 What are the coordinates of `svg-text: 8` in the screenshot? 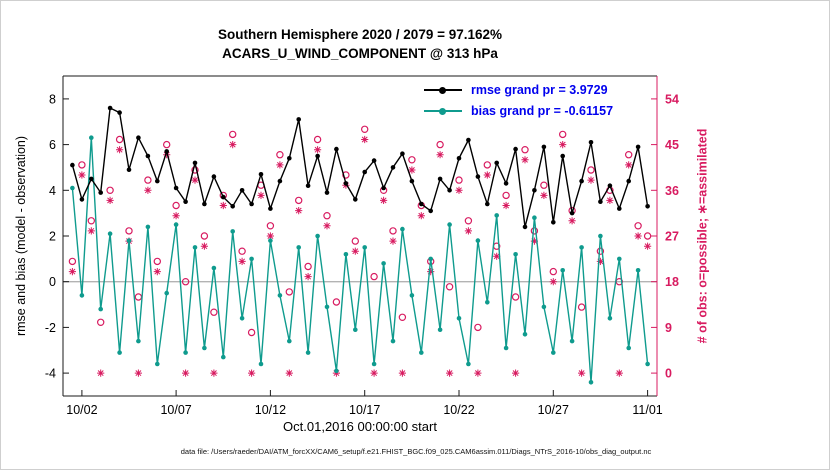 It's located at (52, 99).